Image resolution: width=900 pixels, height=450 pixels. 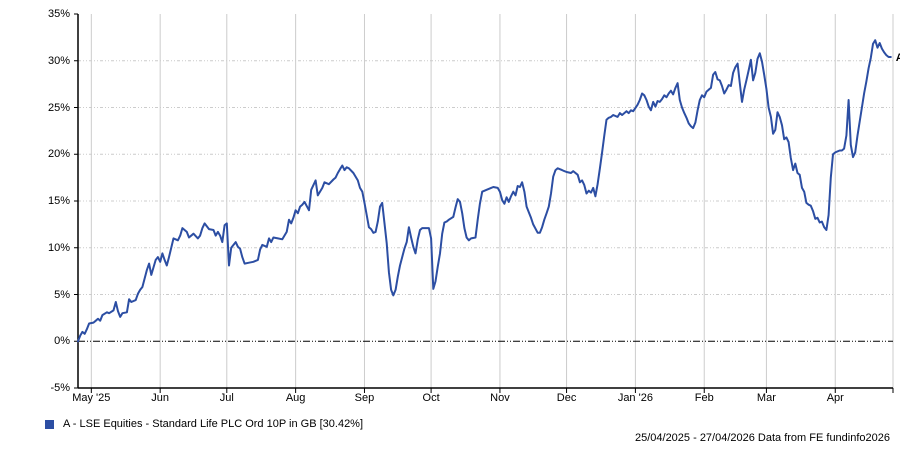 What do you see at coordinates (704, 398) in the screenshot?
I see `x-axis-label: Feb` at bounding box center [704, 398].